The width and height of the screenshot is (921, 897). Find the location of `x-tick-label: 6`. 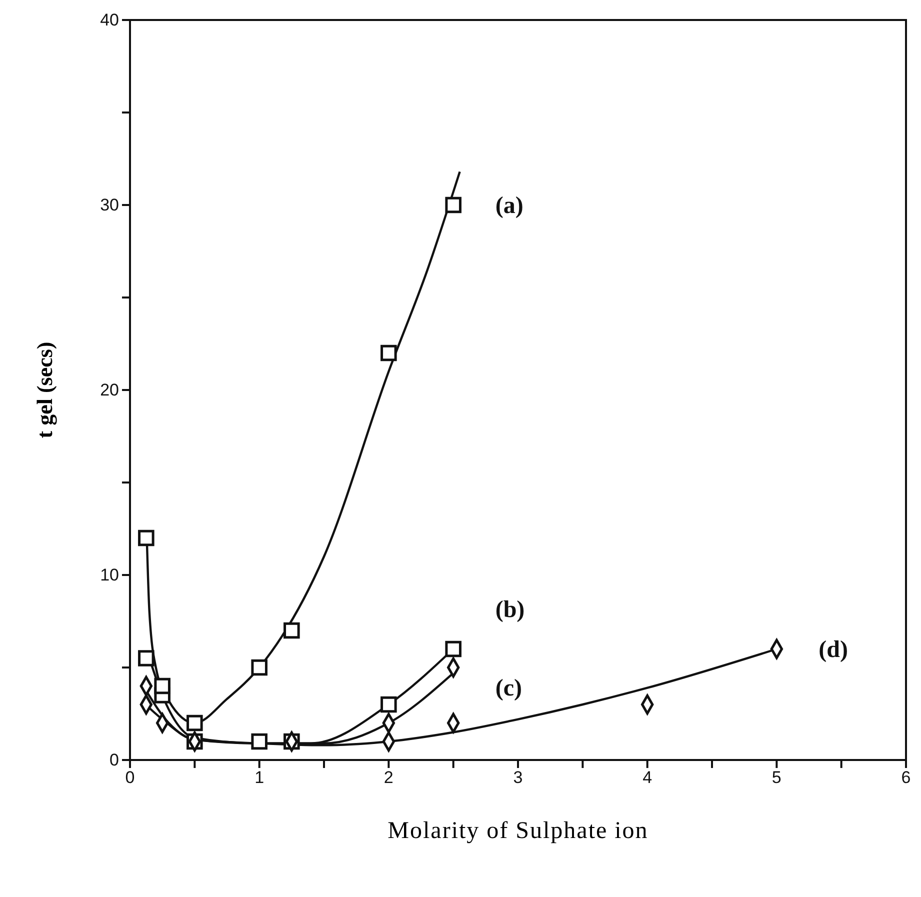

x-tick-label: 6 is located at coordinates (906, 778).